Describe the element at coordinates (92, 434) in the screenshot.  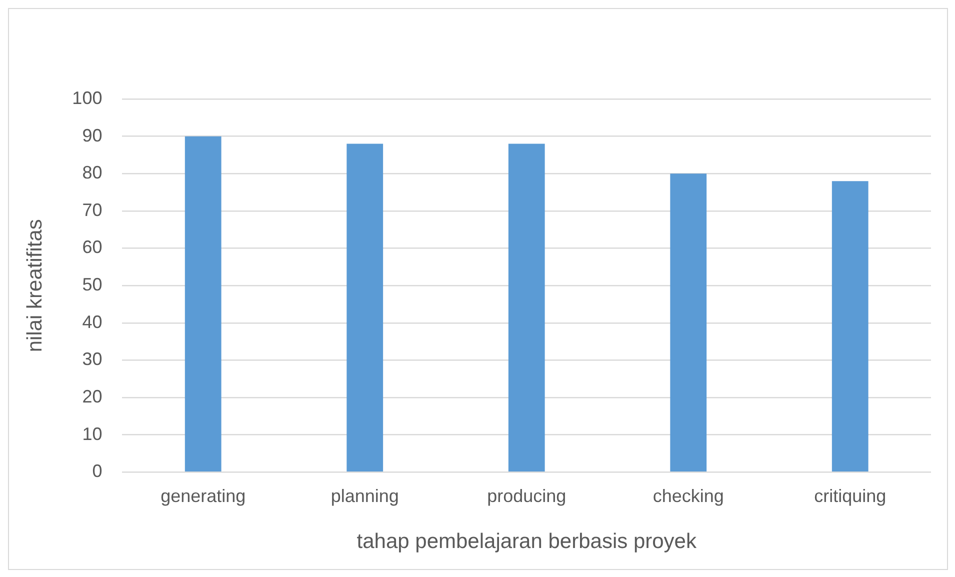
I see `y-tick-label: 10` at that location.